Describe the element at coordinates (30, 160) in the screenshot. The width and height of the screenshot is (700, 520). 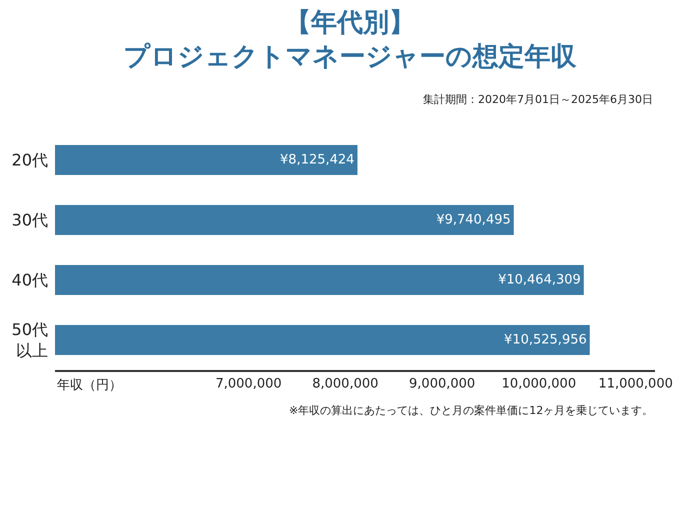
I see `y-tick-label: 20代` at that location.